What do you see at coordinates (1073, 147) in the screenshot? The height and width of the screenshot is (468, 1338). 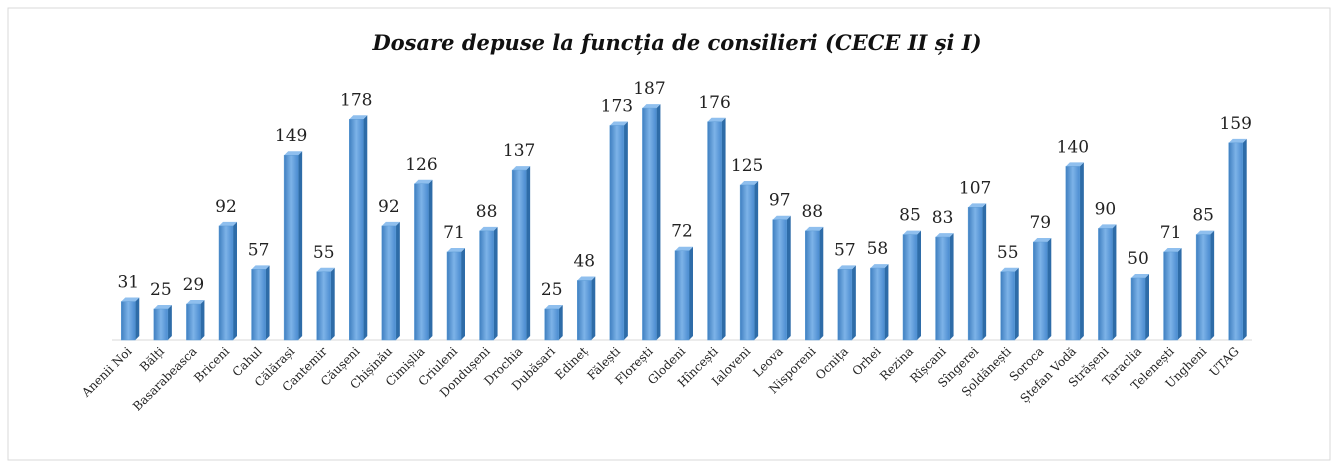 I see `value-label: 140` at bounding box center [1073, 147].